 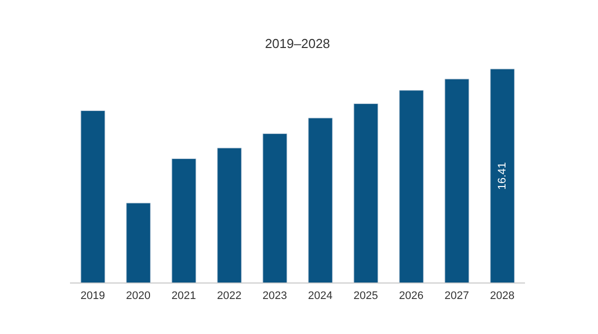 I want to click on x-tick-label: 2025, so click(x=366, y=296).